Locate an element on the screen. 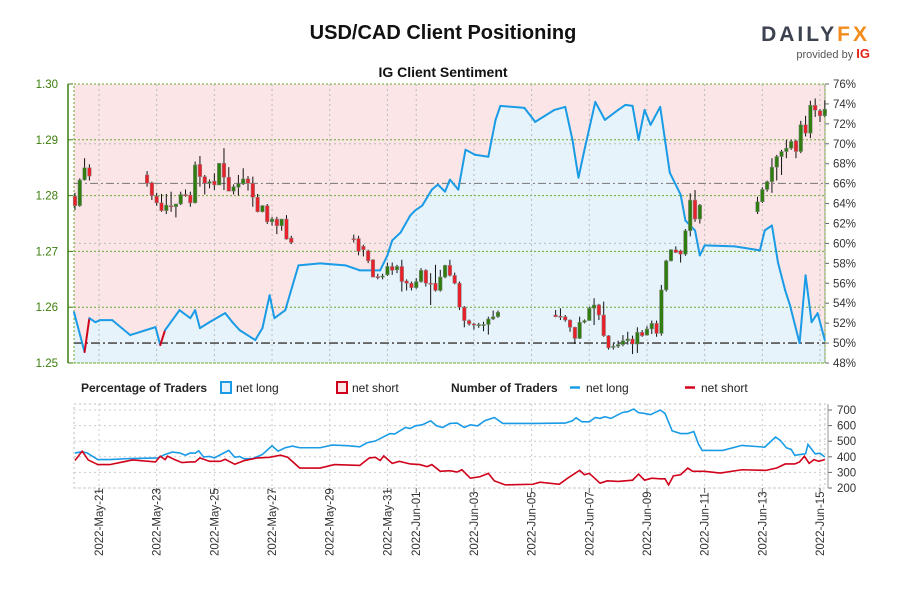  date-tick-label: 2022-Jun-07 is located at coordinates (590, 523).